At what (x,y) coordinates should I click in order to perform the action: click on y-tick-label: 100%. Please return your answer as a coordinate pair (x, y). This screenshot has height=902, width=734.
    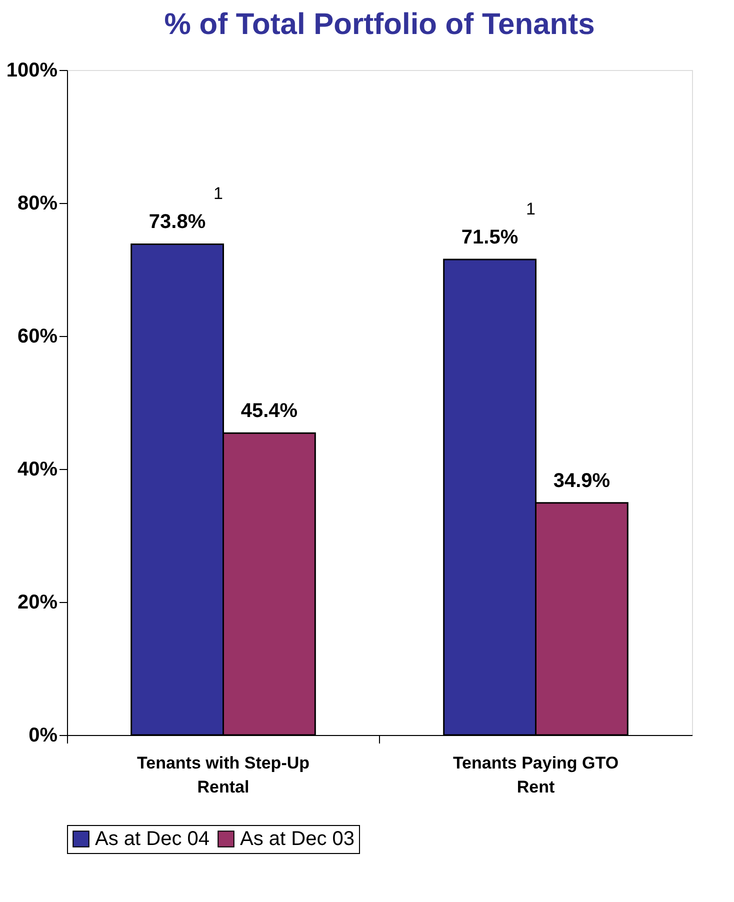
    Looking at the image, I should click on (32, 71).